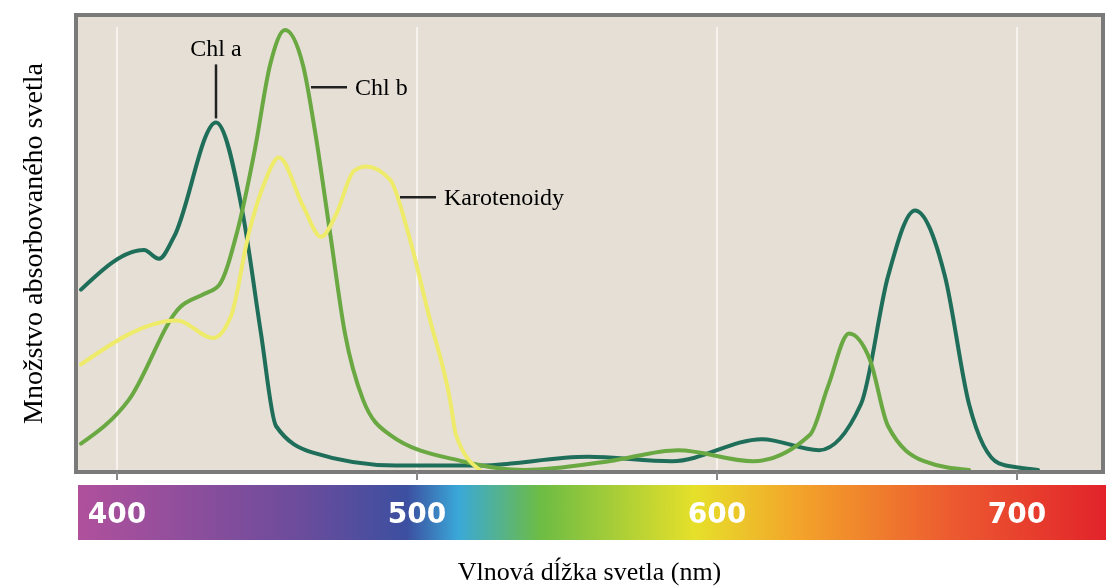 The image size is (1106, 586). I want to click on series-label: Karotenoidy, so click(504, 197).